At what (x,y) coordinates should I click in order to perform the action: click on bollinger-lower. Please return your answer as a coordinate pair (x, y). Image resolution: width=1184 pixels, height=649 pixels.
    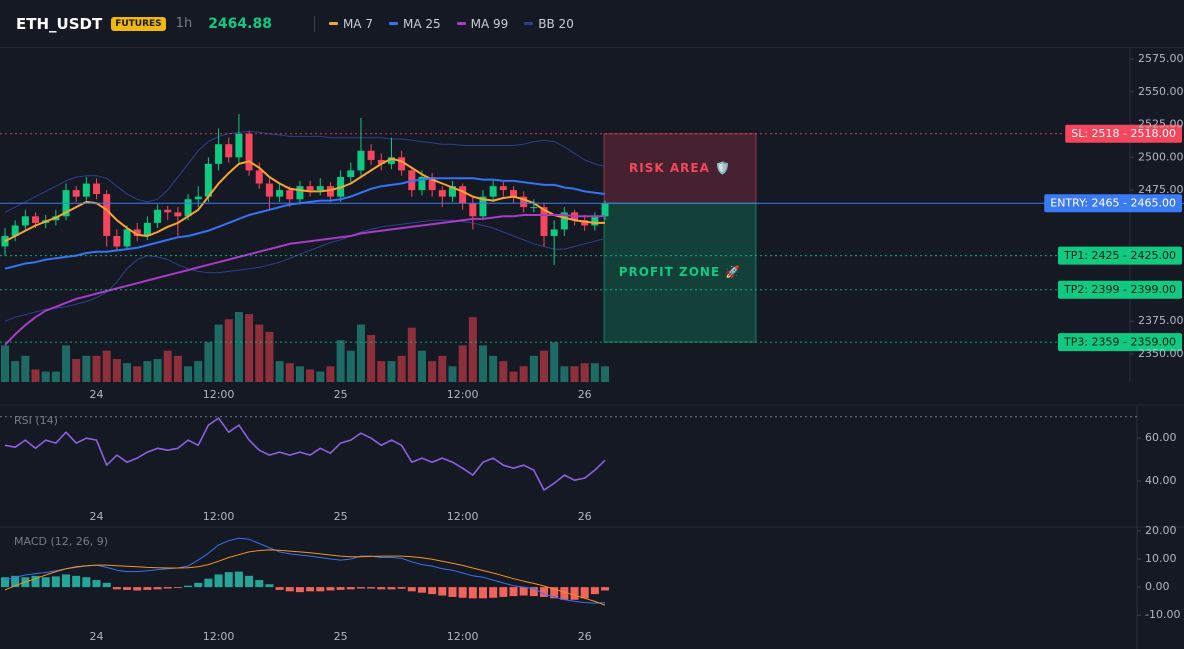
    Looking at the image, I should click on (305, 270).